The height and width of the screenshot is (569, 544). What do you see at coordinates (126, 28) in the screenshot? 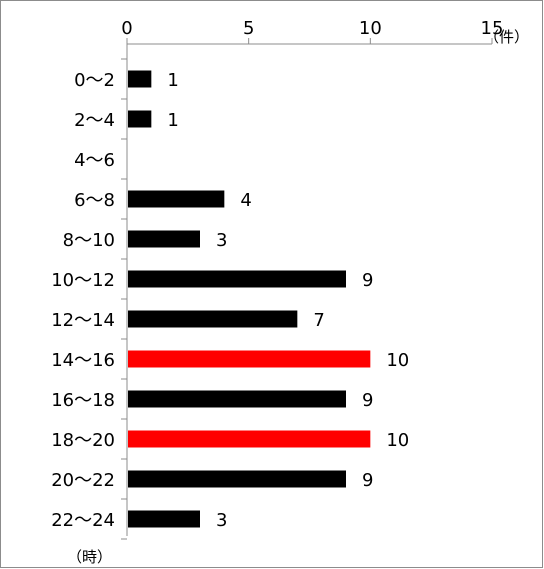
I see `x-tick-label: 0` at bounding box center [126, 28].